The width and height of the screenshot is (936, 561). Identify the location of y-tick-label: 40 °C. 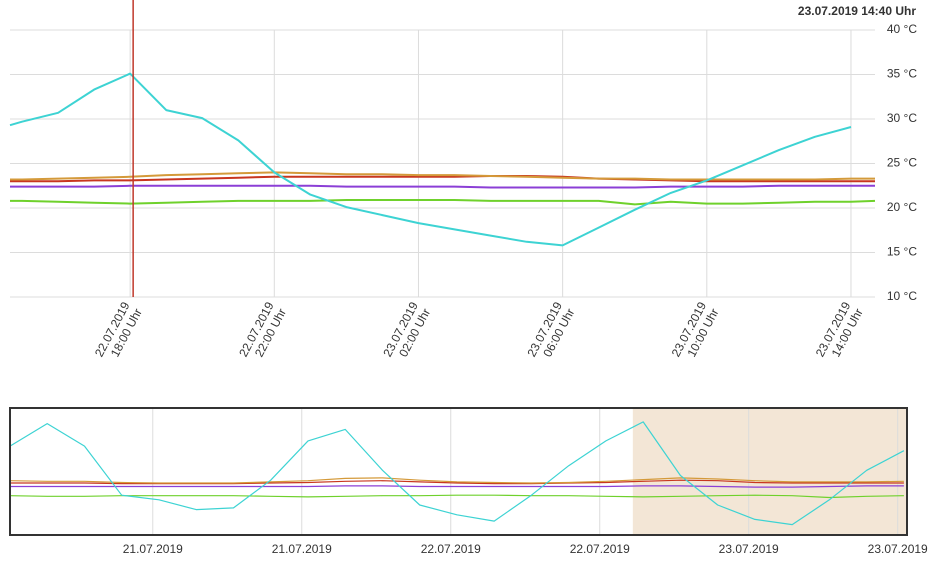
(902, 29).